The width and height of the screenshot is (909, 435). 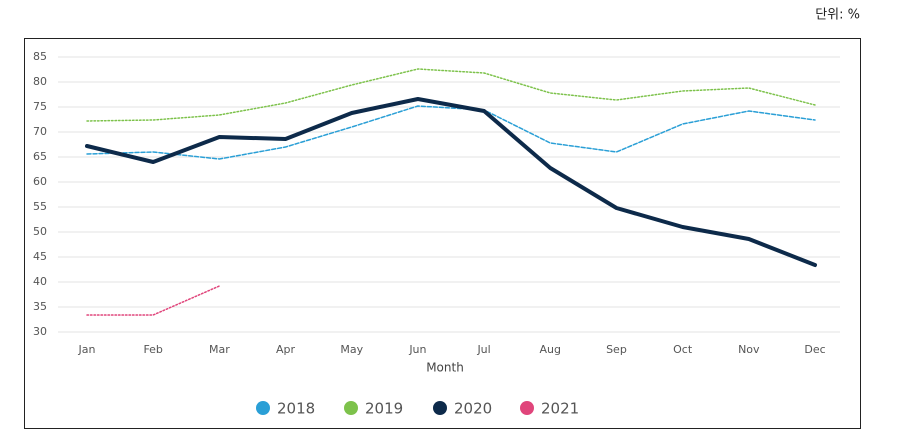 I want to click on y-tick-label: 80, so click(x=40, y=81).